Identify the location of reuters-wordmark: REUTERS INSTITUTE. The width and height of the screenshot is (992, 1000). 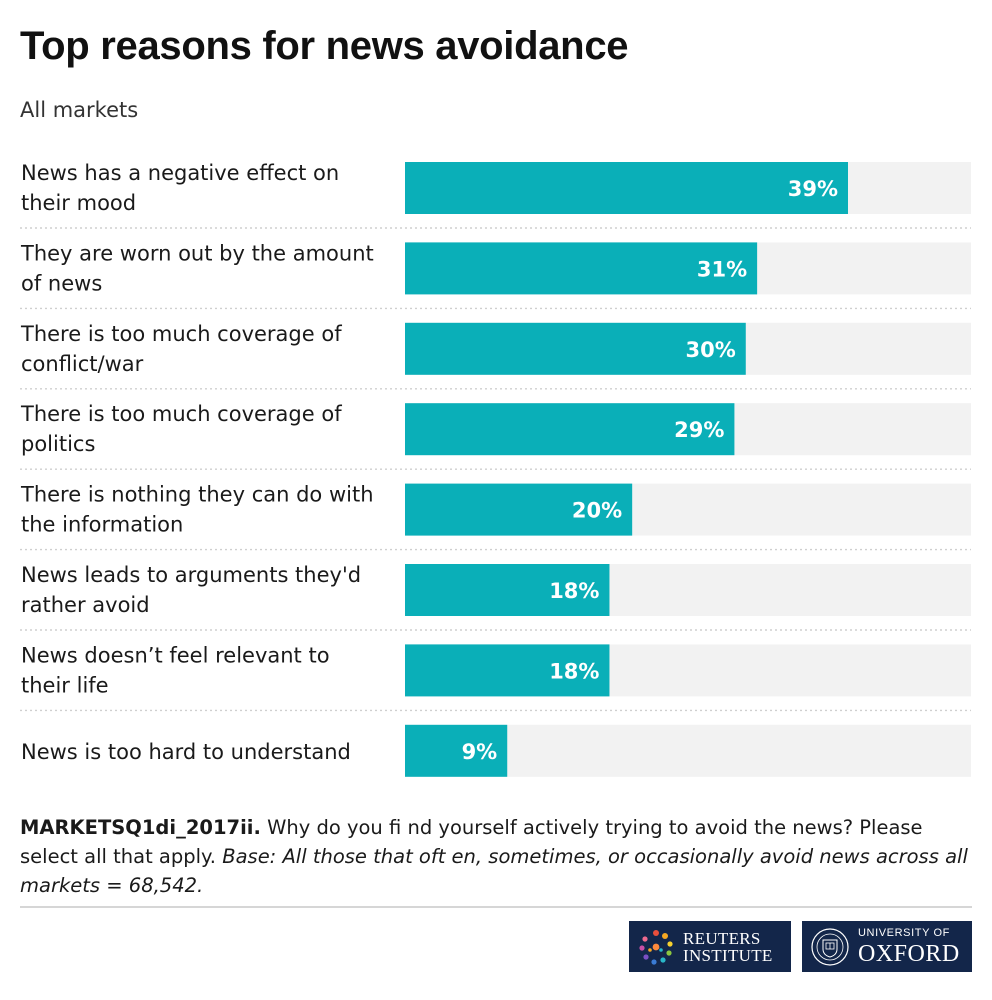
(728, 946).